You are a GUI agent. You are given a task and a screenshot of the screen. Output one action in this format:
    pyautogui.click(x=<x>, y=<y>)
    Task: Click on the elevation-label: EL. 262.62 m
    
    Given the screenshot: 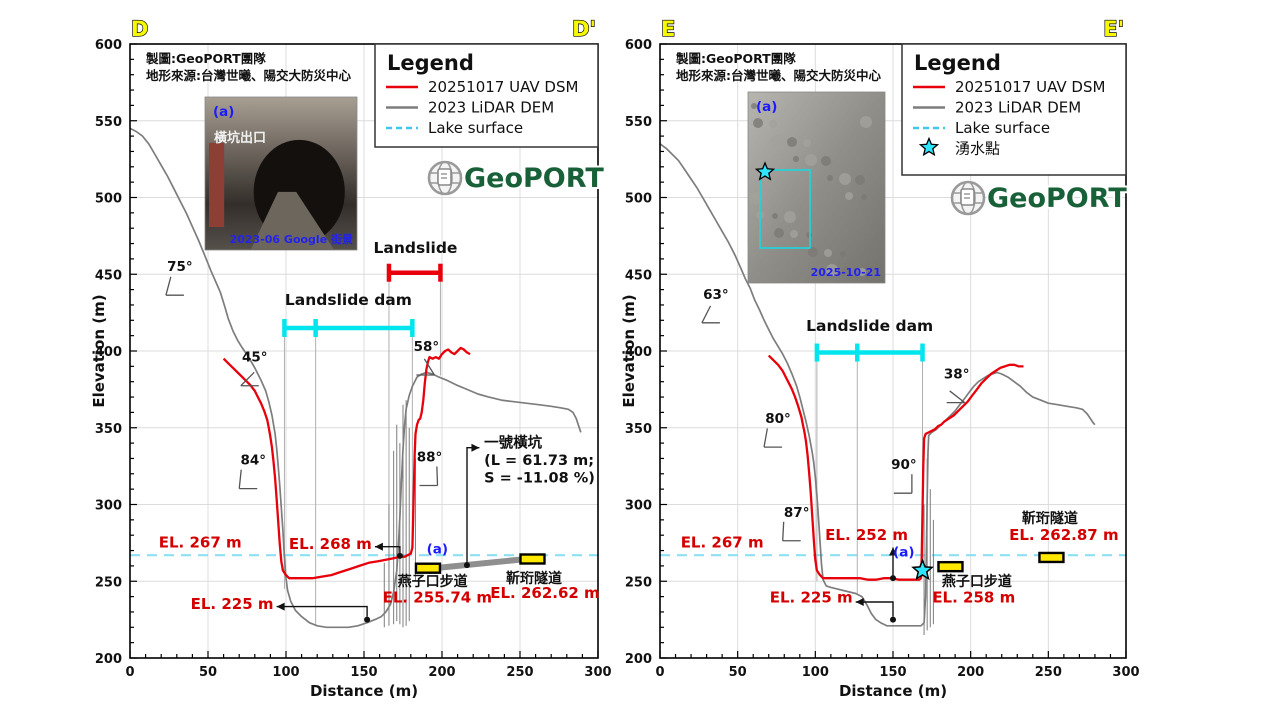 What is the action you would take?
    pyautogui.click(x=544, y=593)
    